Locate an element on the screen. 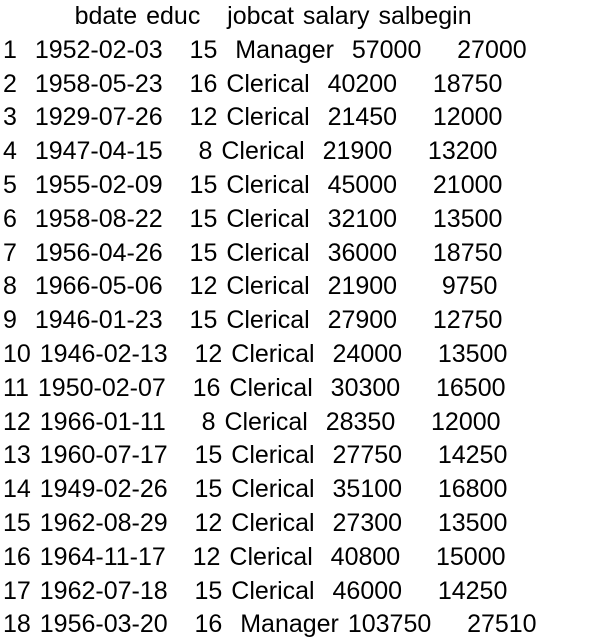  header-educ: educ is located at coordinates (173, 16).